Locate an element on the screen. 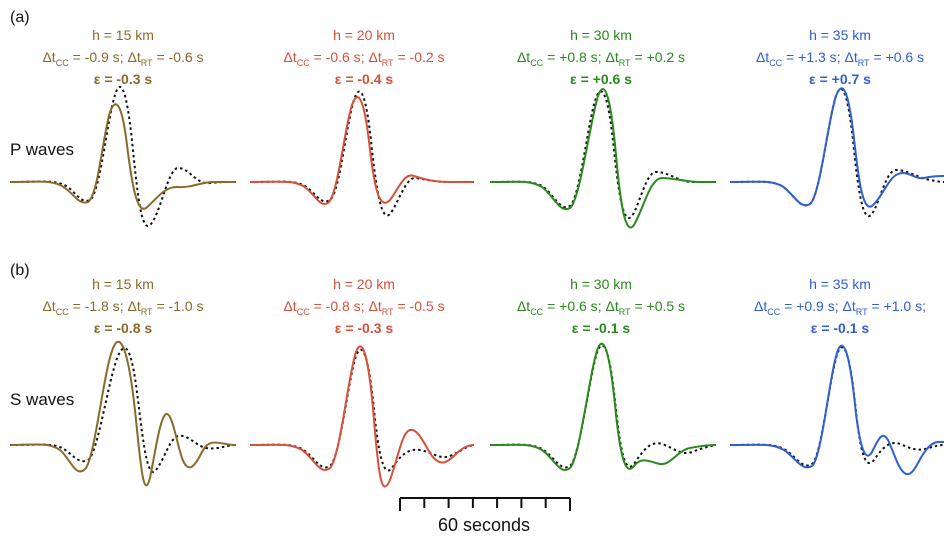  panel-b-label: (b) is located at coordinates (20, 270).